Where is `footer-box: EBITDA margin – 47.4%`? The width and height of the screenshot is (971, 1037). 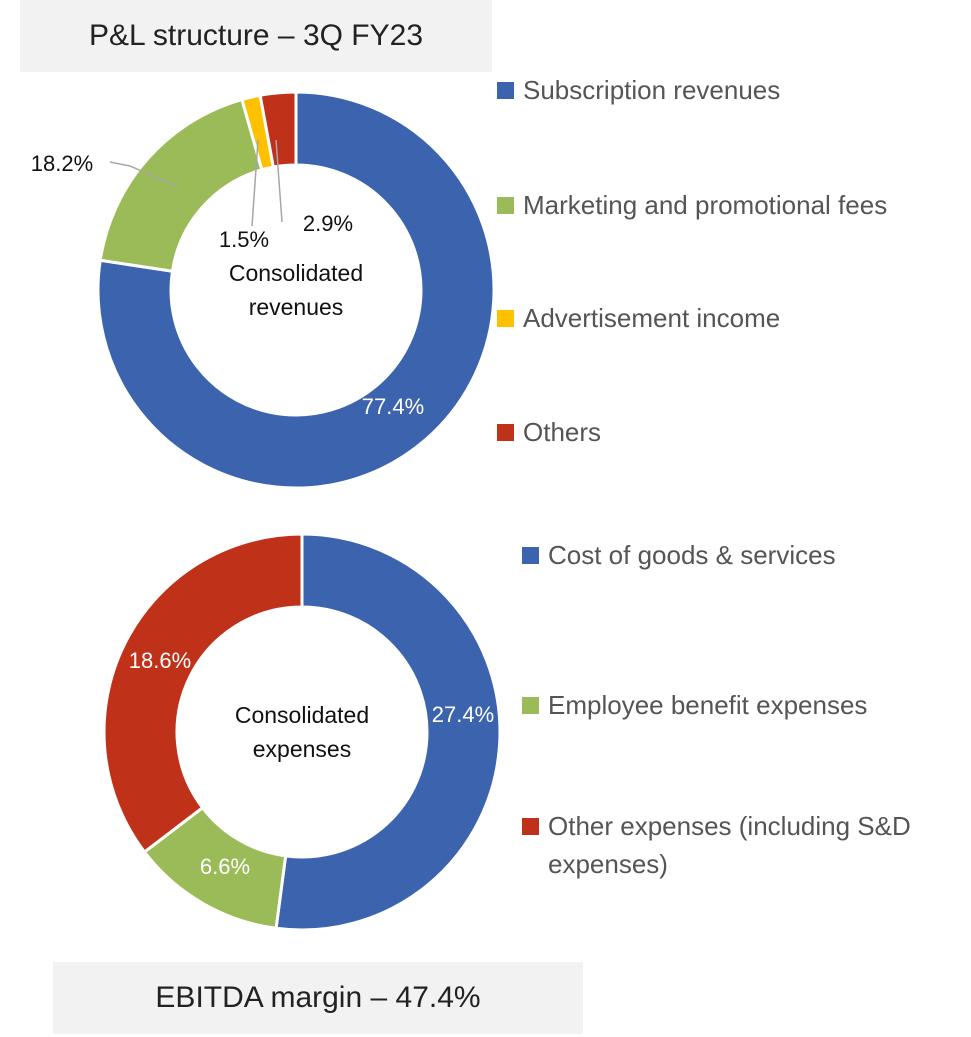
footer-box: EBITDA margin – 47.4% is located at coordinates (318, 998).